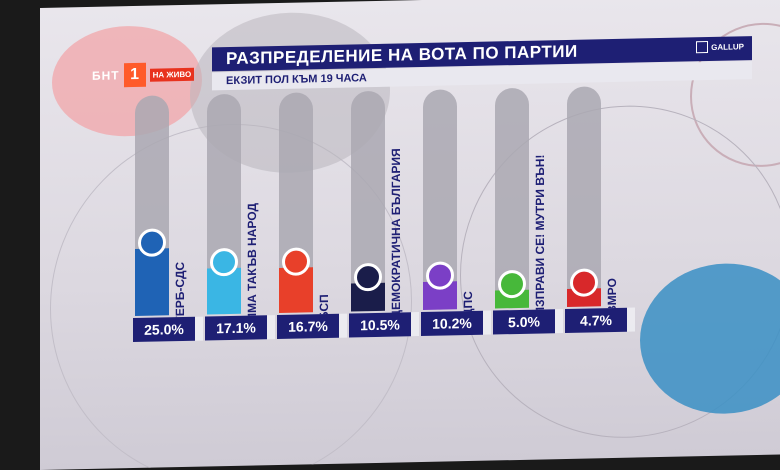  Describe the element at coordinates (380, 325) in the screenshot. I see `data-label: 10.5%` at that location.